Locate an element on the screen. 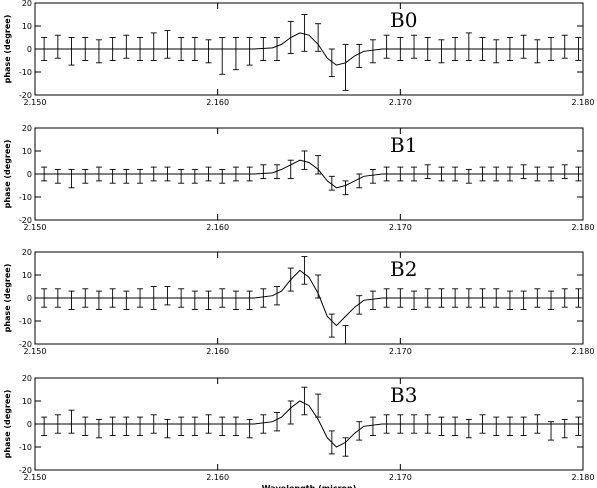 This screenshot has height=488, width=597. x-axis-label: Wavelength (micron) is located at coordinates (309, 486).